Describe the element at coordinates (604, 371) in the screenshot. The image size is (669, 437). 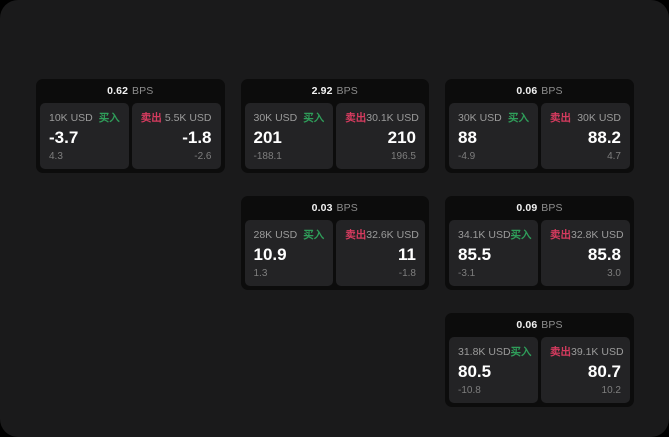
I see `sell-price: 80.7` at that location.